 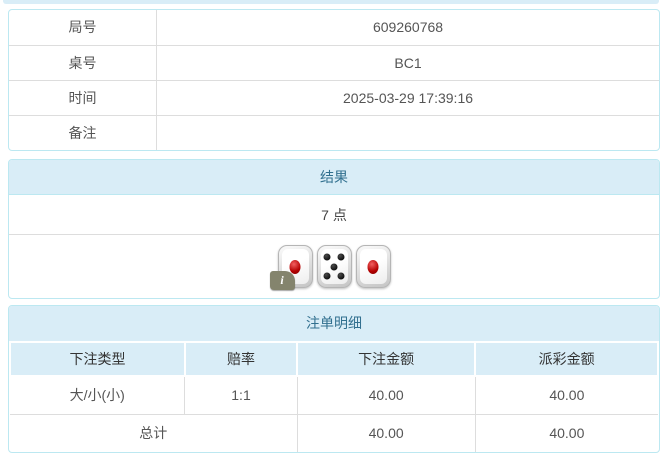 I want to click on table-row: 局号 609260768, so click(x=334, y=28).